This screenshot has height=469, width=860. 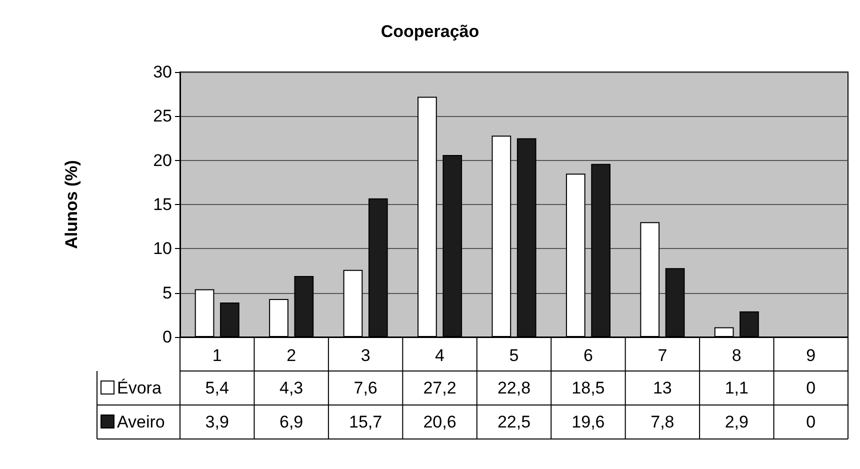 What do you see at coordinates (663, 355) in the screenshot?
I see `x-tick-label: 7` at bounding box center [663, 355].